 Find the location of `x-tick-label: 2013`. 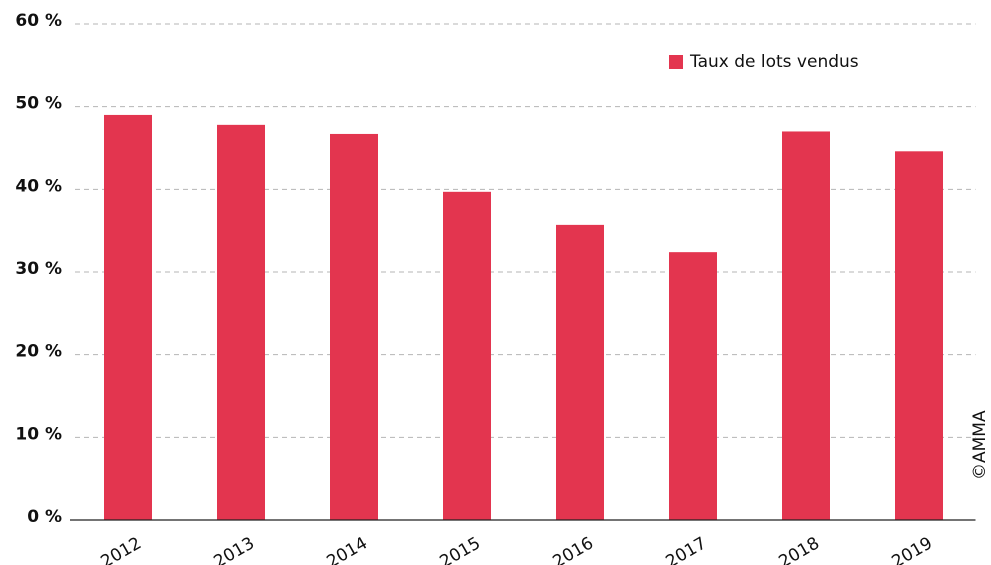

x-tick-label: 2013 is located at coordinates (234, 549).